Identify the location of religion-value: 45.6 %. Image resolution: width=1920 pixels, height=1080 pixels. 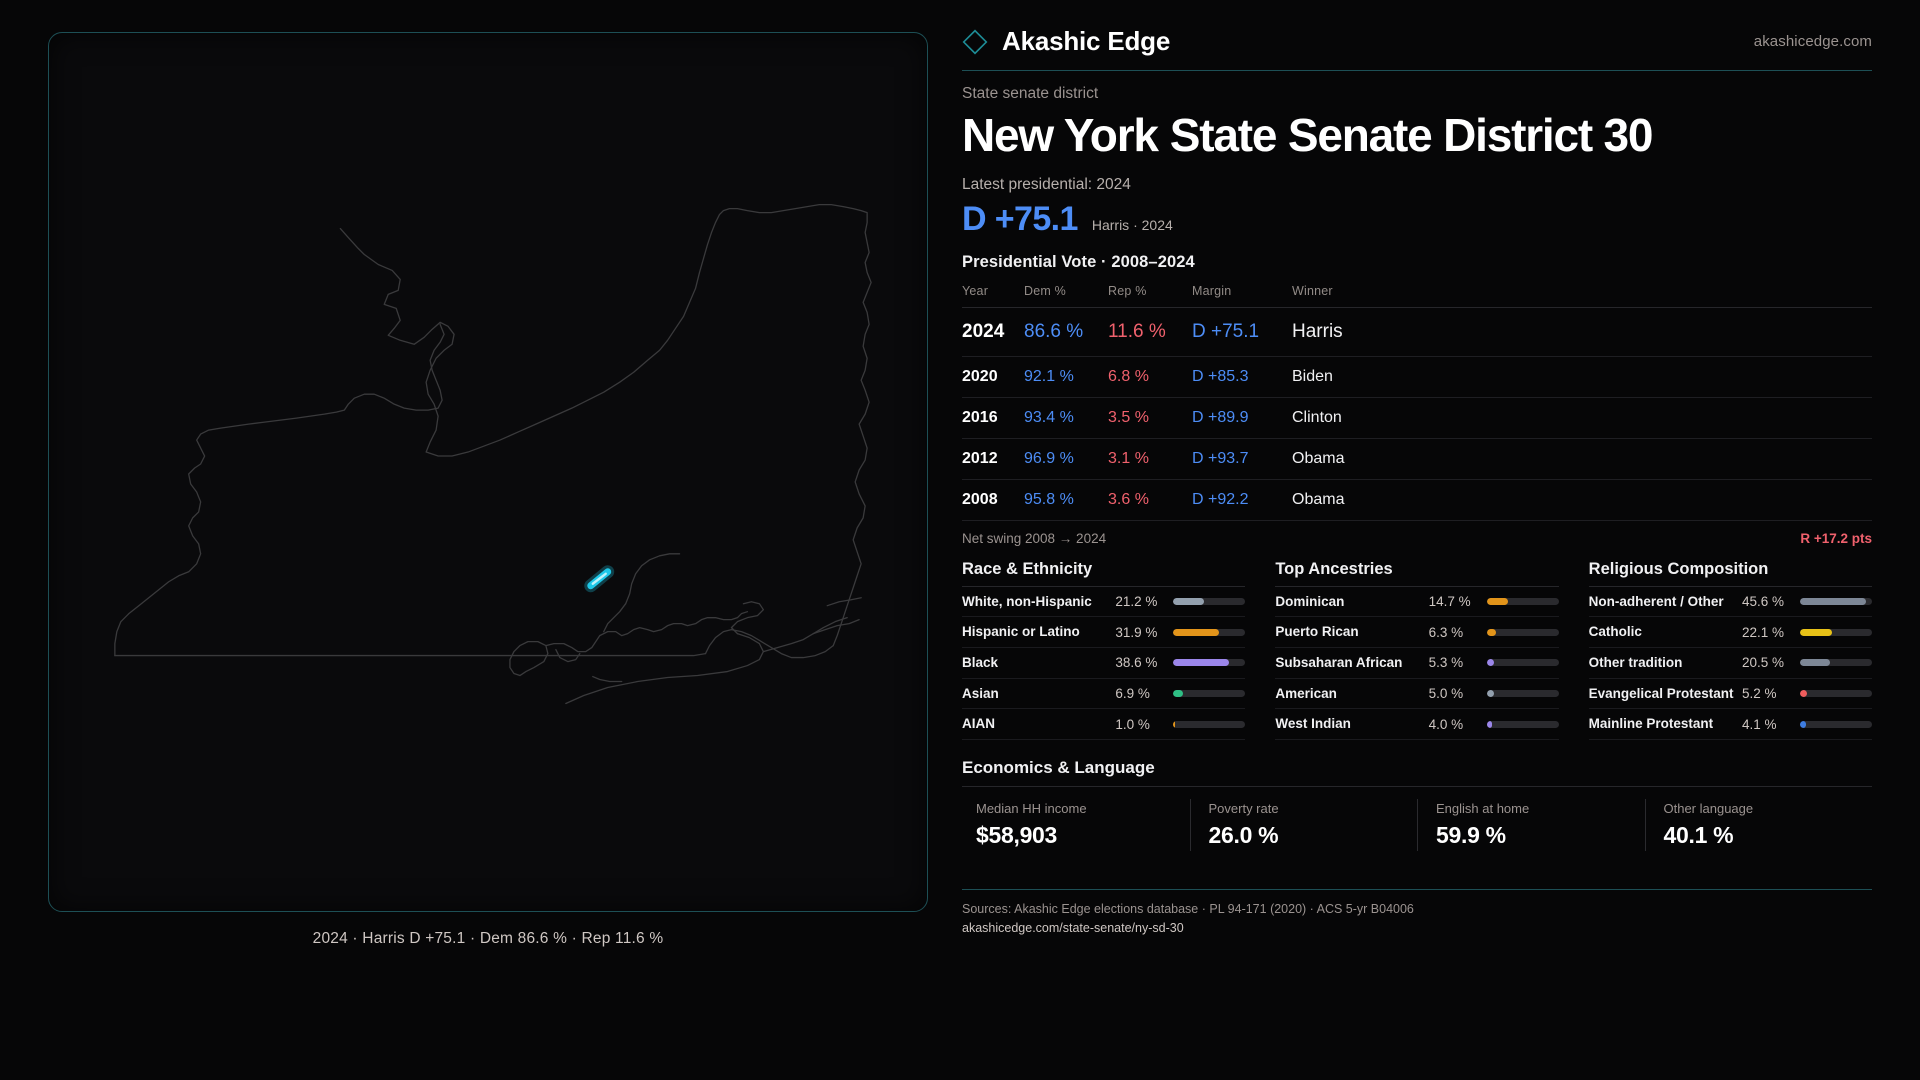
(1763, 602).